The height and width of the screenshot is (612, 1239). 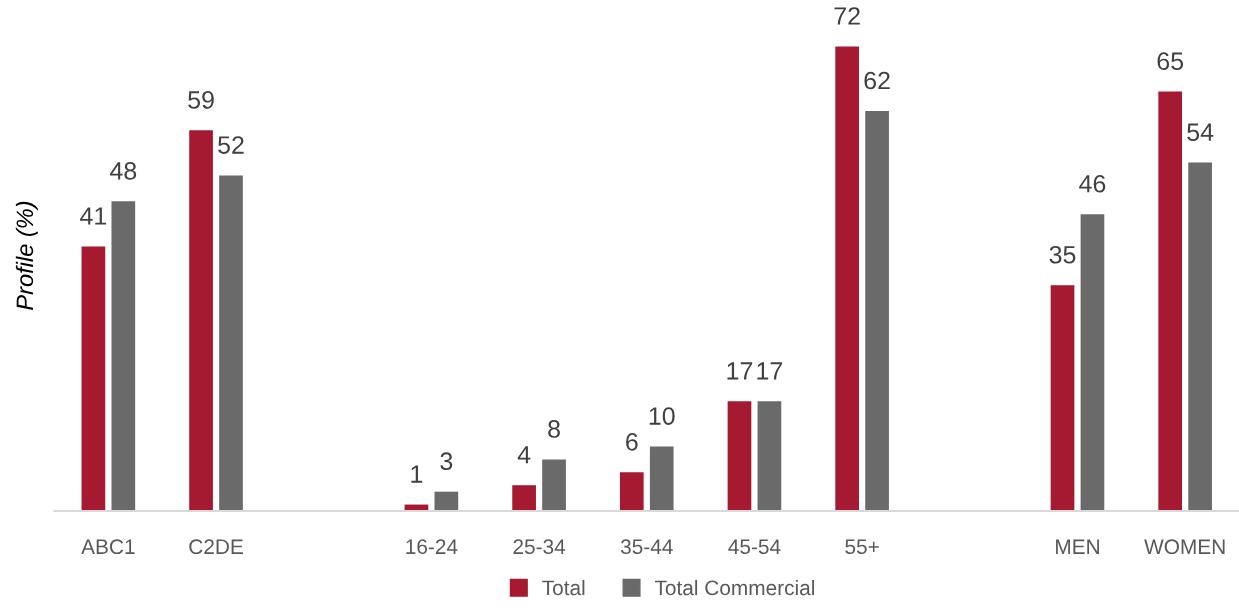 What do you see at coordinates (662, 416) in the screenshot?
I see `data-label: 10` at bounding box center [662, 416].